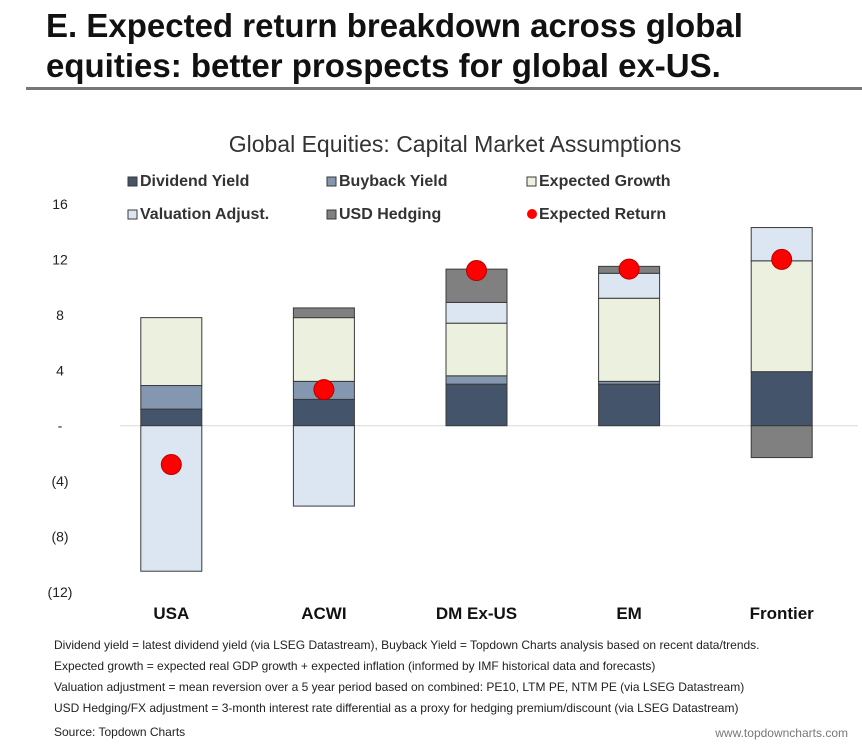  What do you see at coordinates (323, 613) in the screenshot?
I see `x-category-label: ACWI` at bounding box center [323, 613].